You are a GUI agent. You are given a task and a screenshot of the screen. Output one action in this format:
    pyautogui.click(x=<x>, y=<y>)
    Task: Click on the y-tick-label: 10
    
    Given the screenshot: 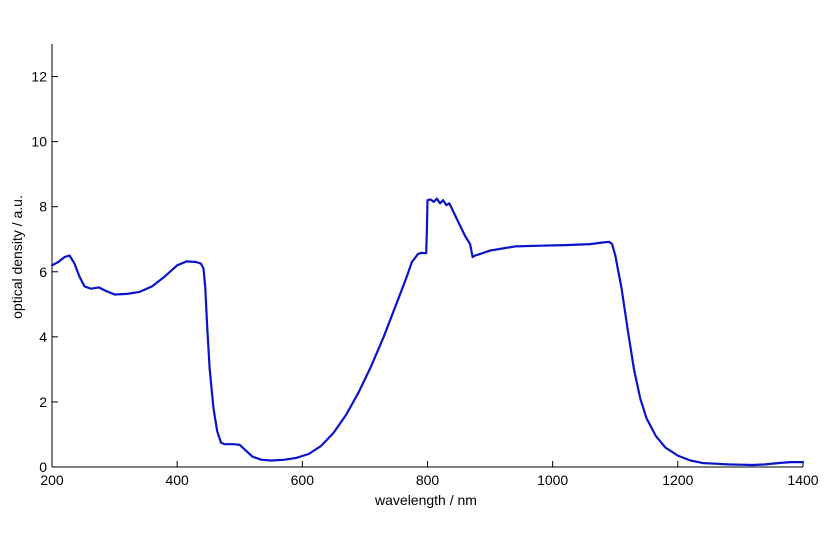 What is the action you would take?
    pyautogui.click(x=39, y=142)
    